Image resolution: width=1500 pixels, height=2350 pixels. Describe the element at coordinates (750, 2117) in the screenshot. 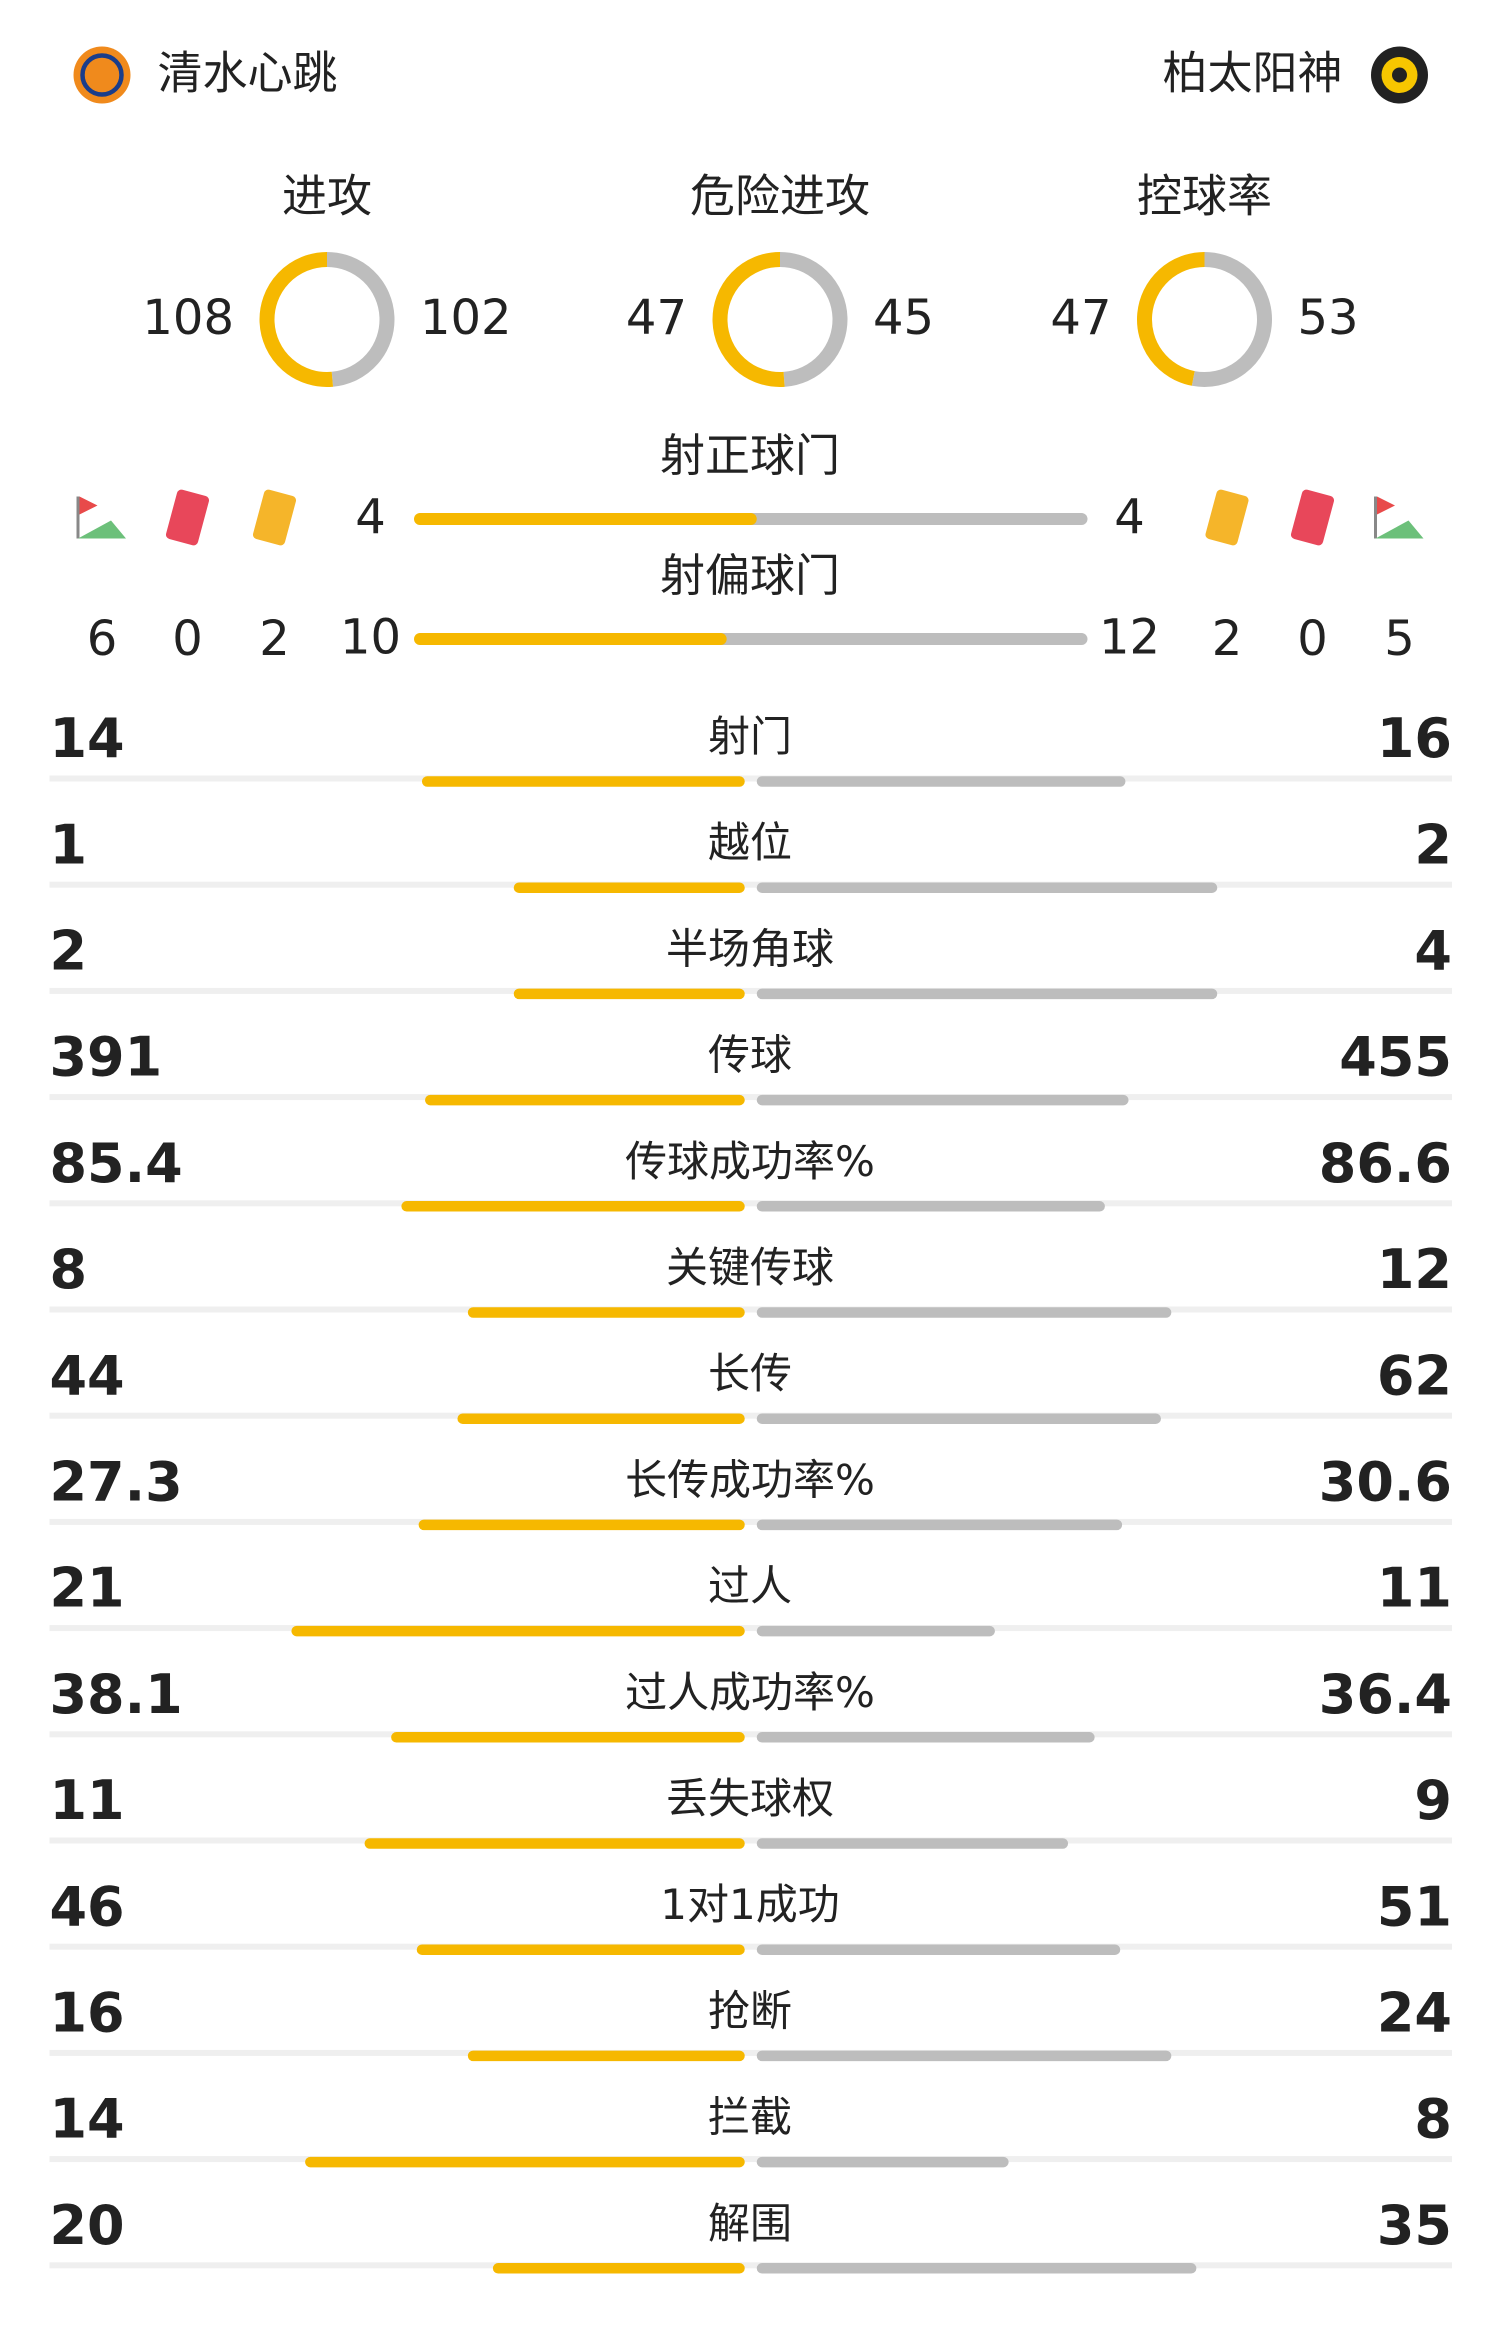

I see `stat-label: 拦截` at that location.